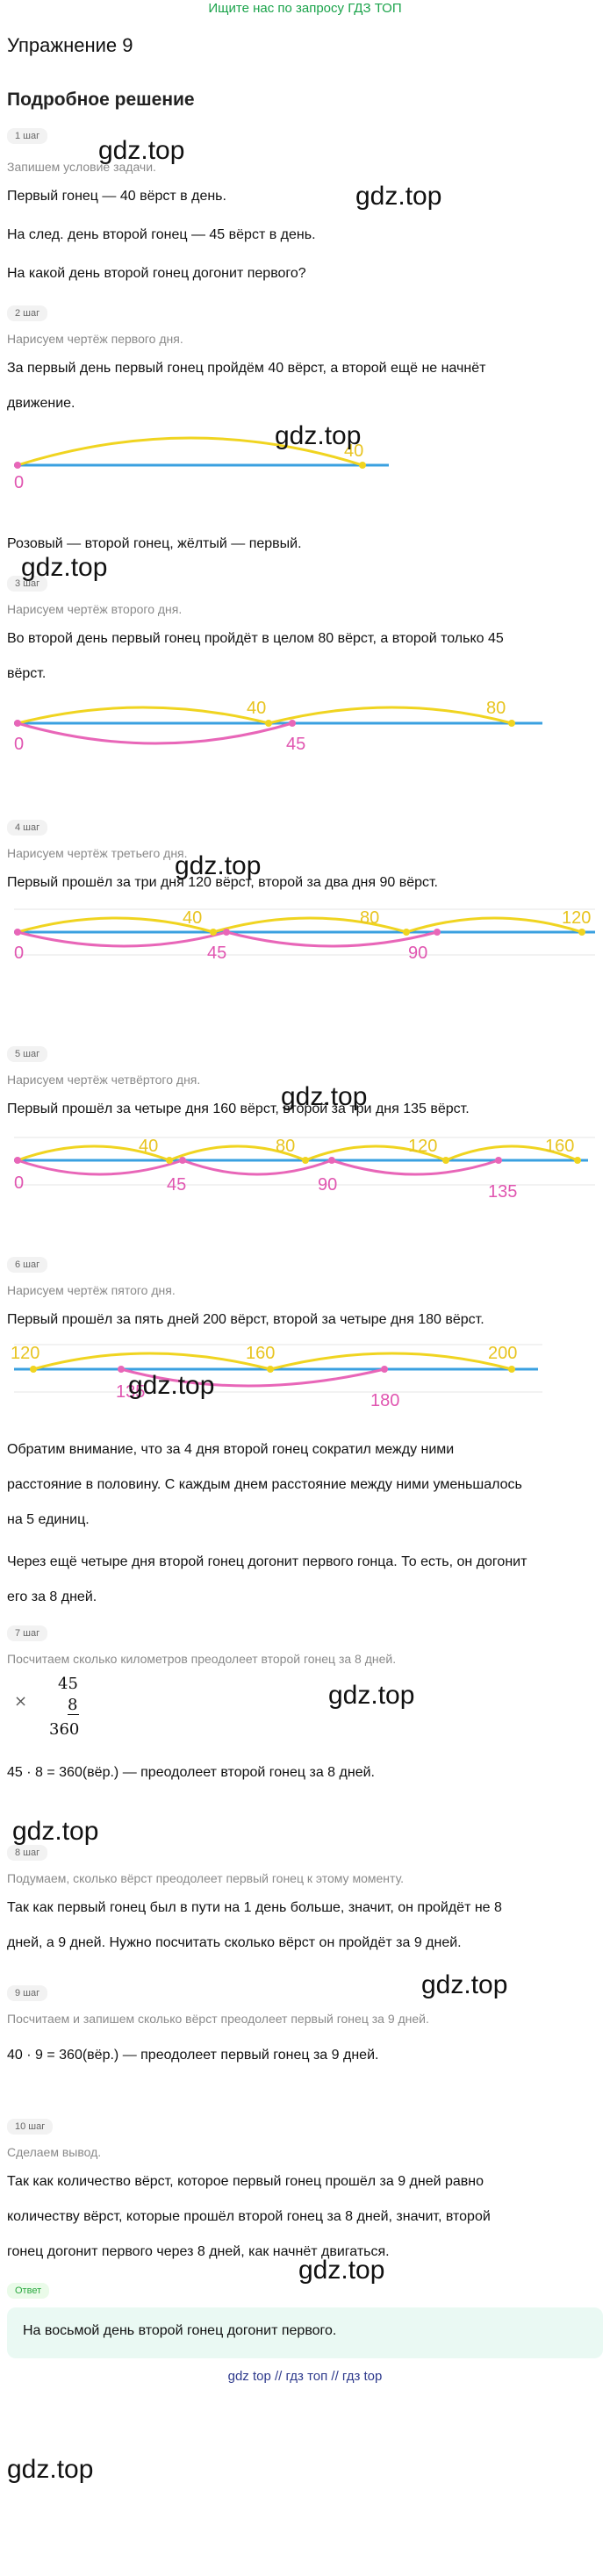  What do you see at coordinates (48, 1519) in the screenshot?
I see `step-text: на 5 единиц.` at bounding box center [48, 1519].